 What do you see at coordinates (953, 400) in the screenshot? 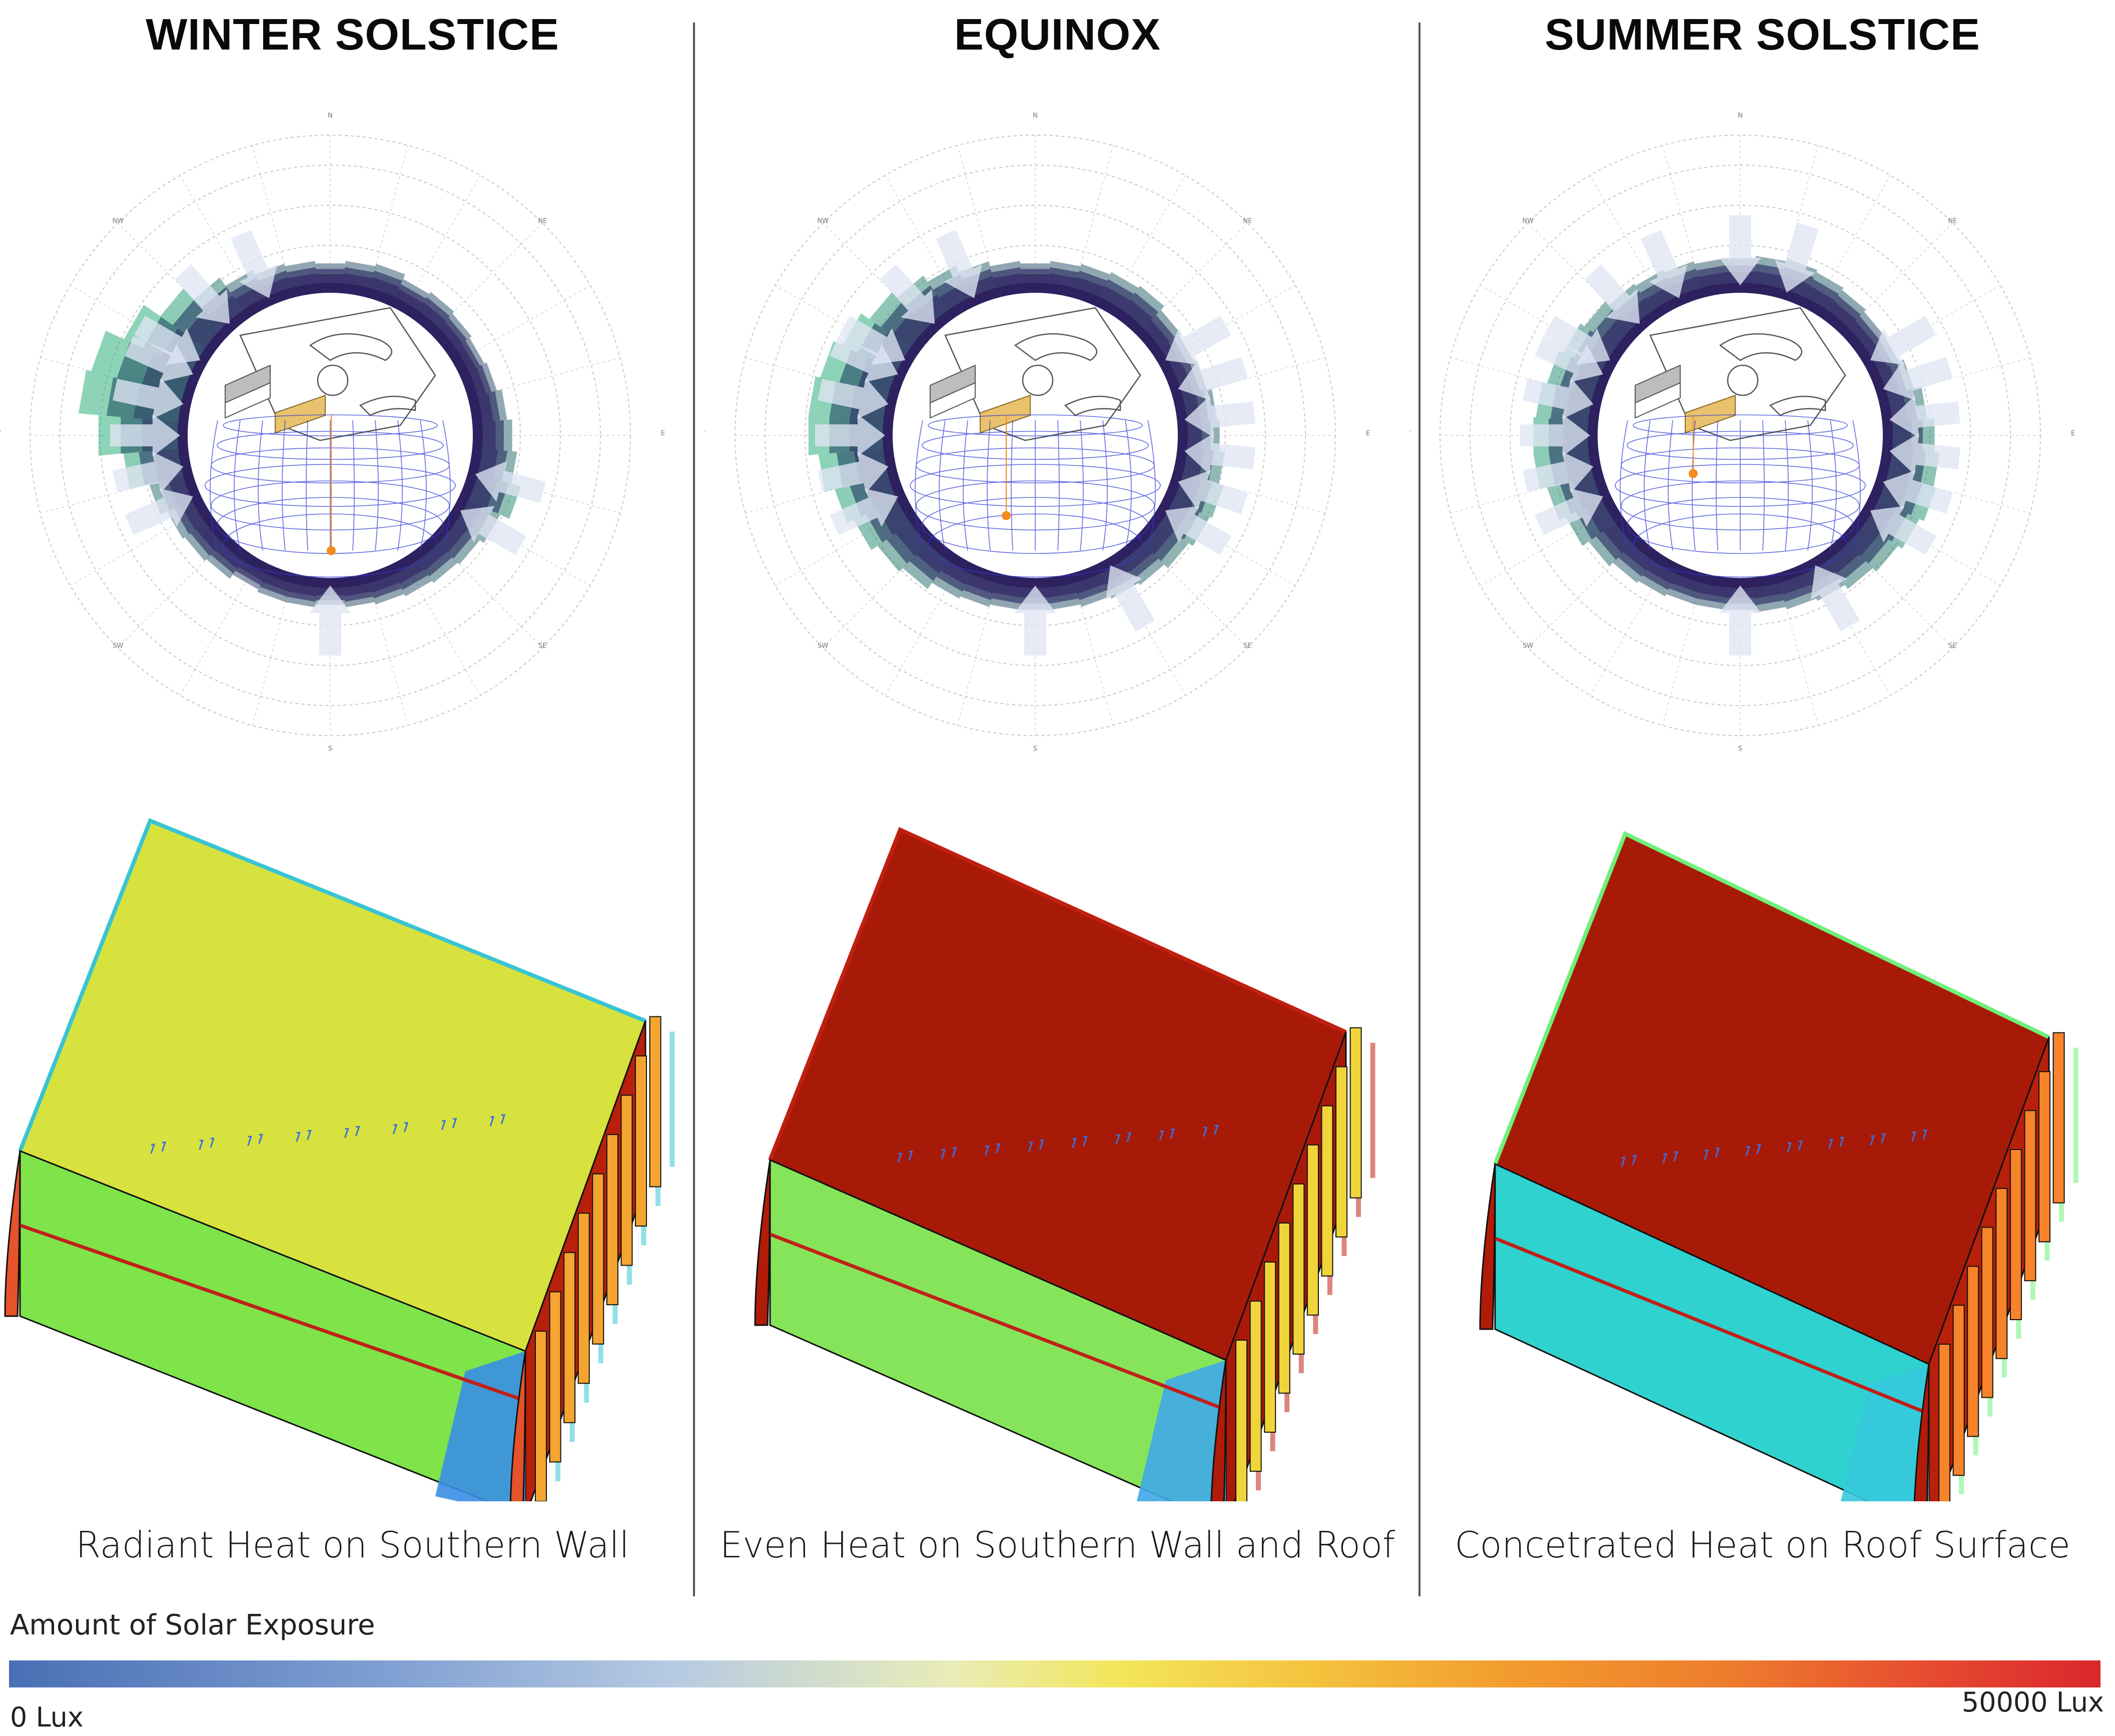
I see `site-building` at bounding box center [953, 400].